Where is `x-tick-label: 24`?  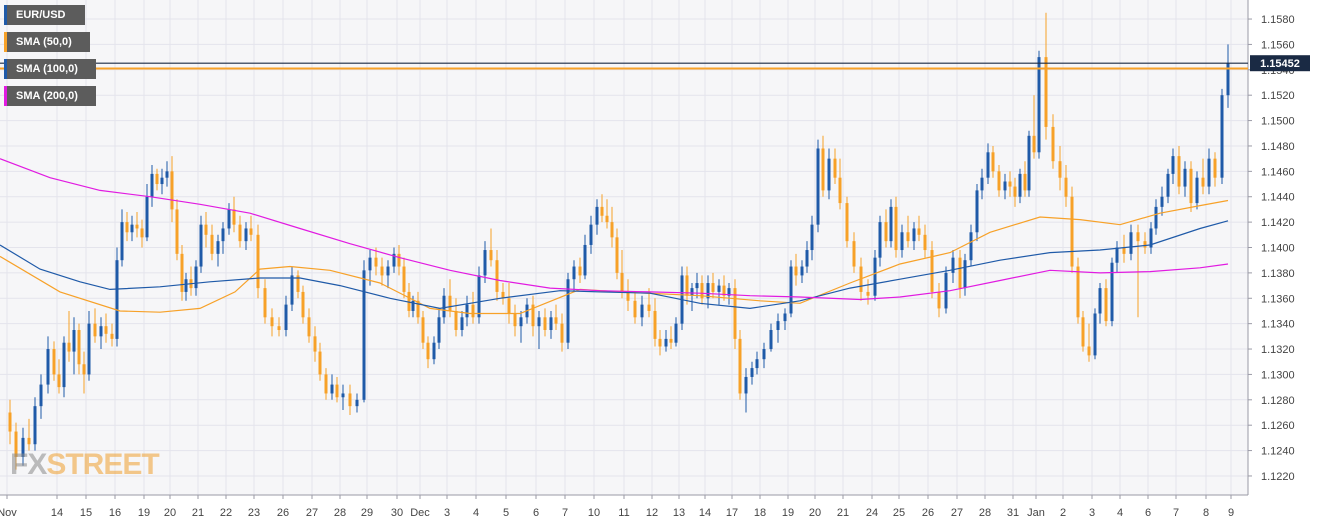 x-tick-label: 24 is located at coordinates (872, 513).